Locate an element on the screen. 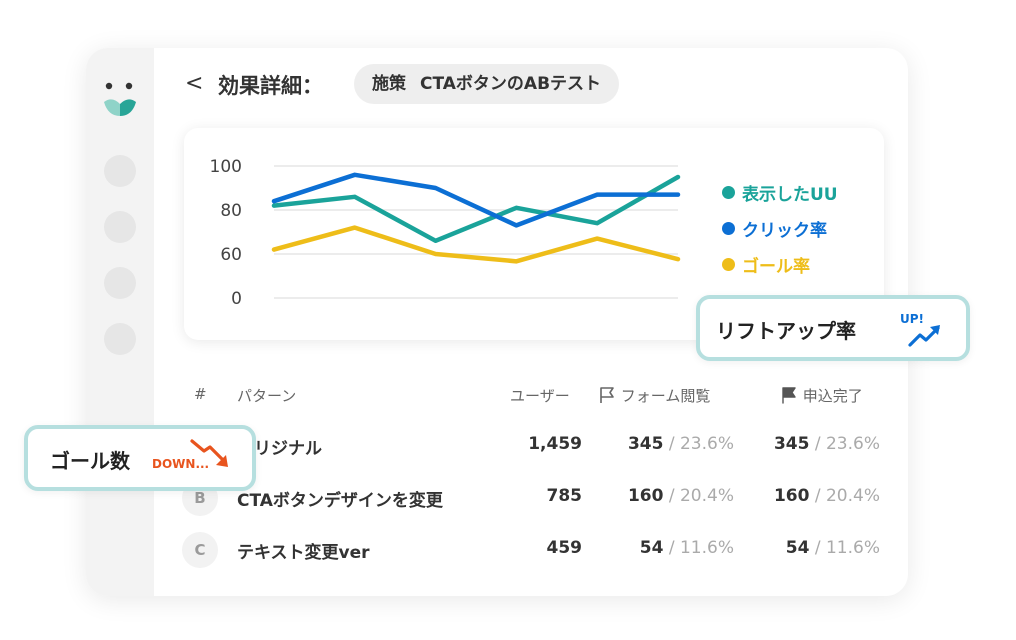 The image size is (1016, 640). trend-up-icon is located at coordinates (924, 336).